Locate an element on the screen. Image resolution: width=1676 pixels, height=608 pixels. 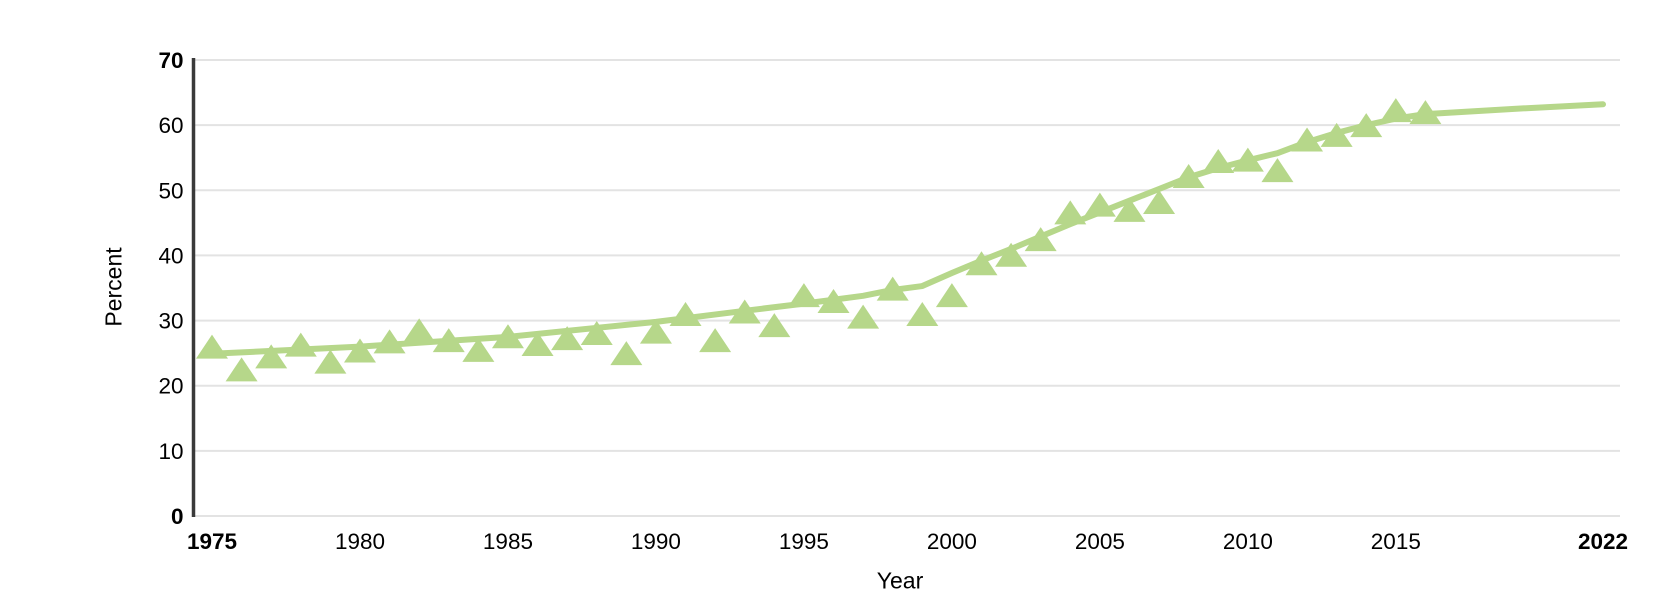
y-tick-label: 50 is located at coordinates (170, 190).